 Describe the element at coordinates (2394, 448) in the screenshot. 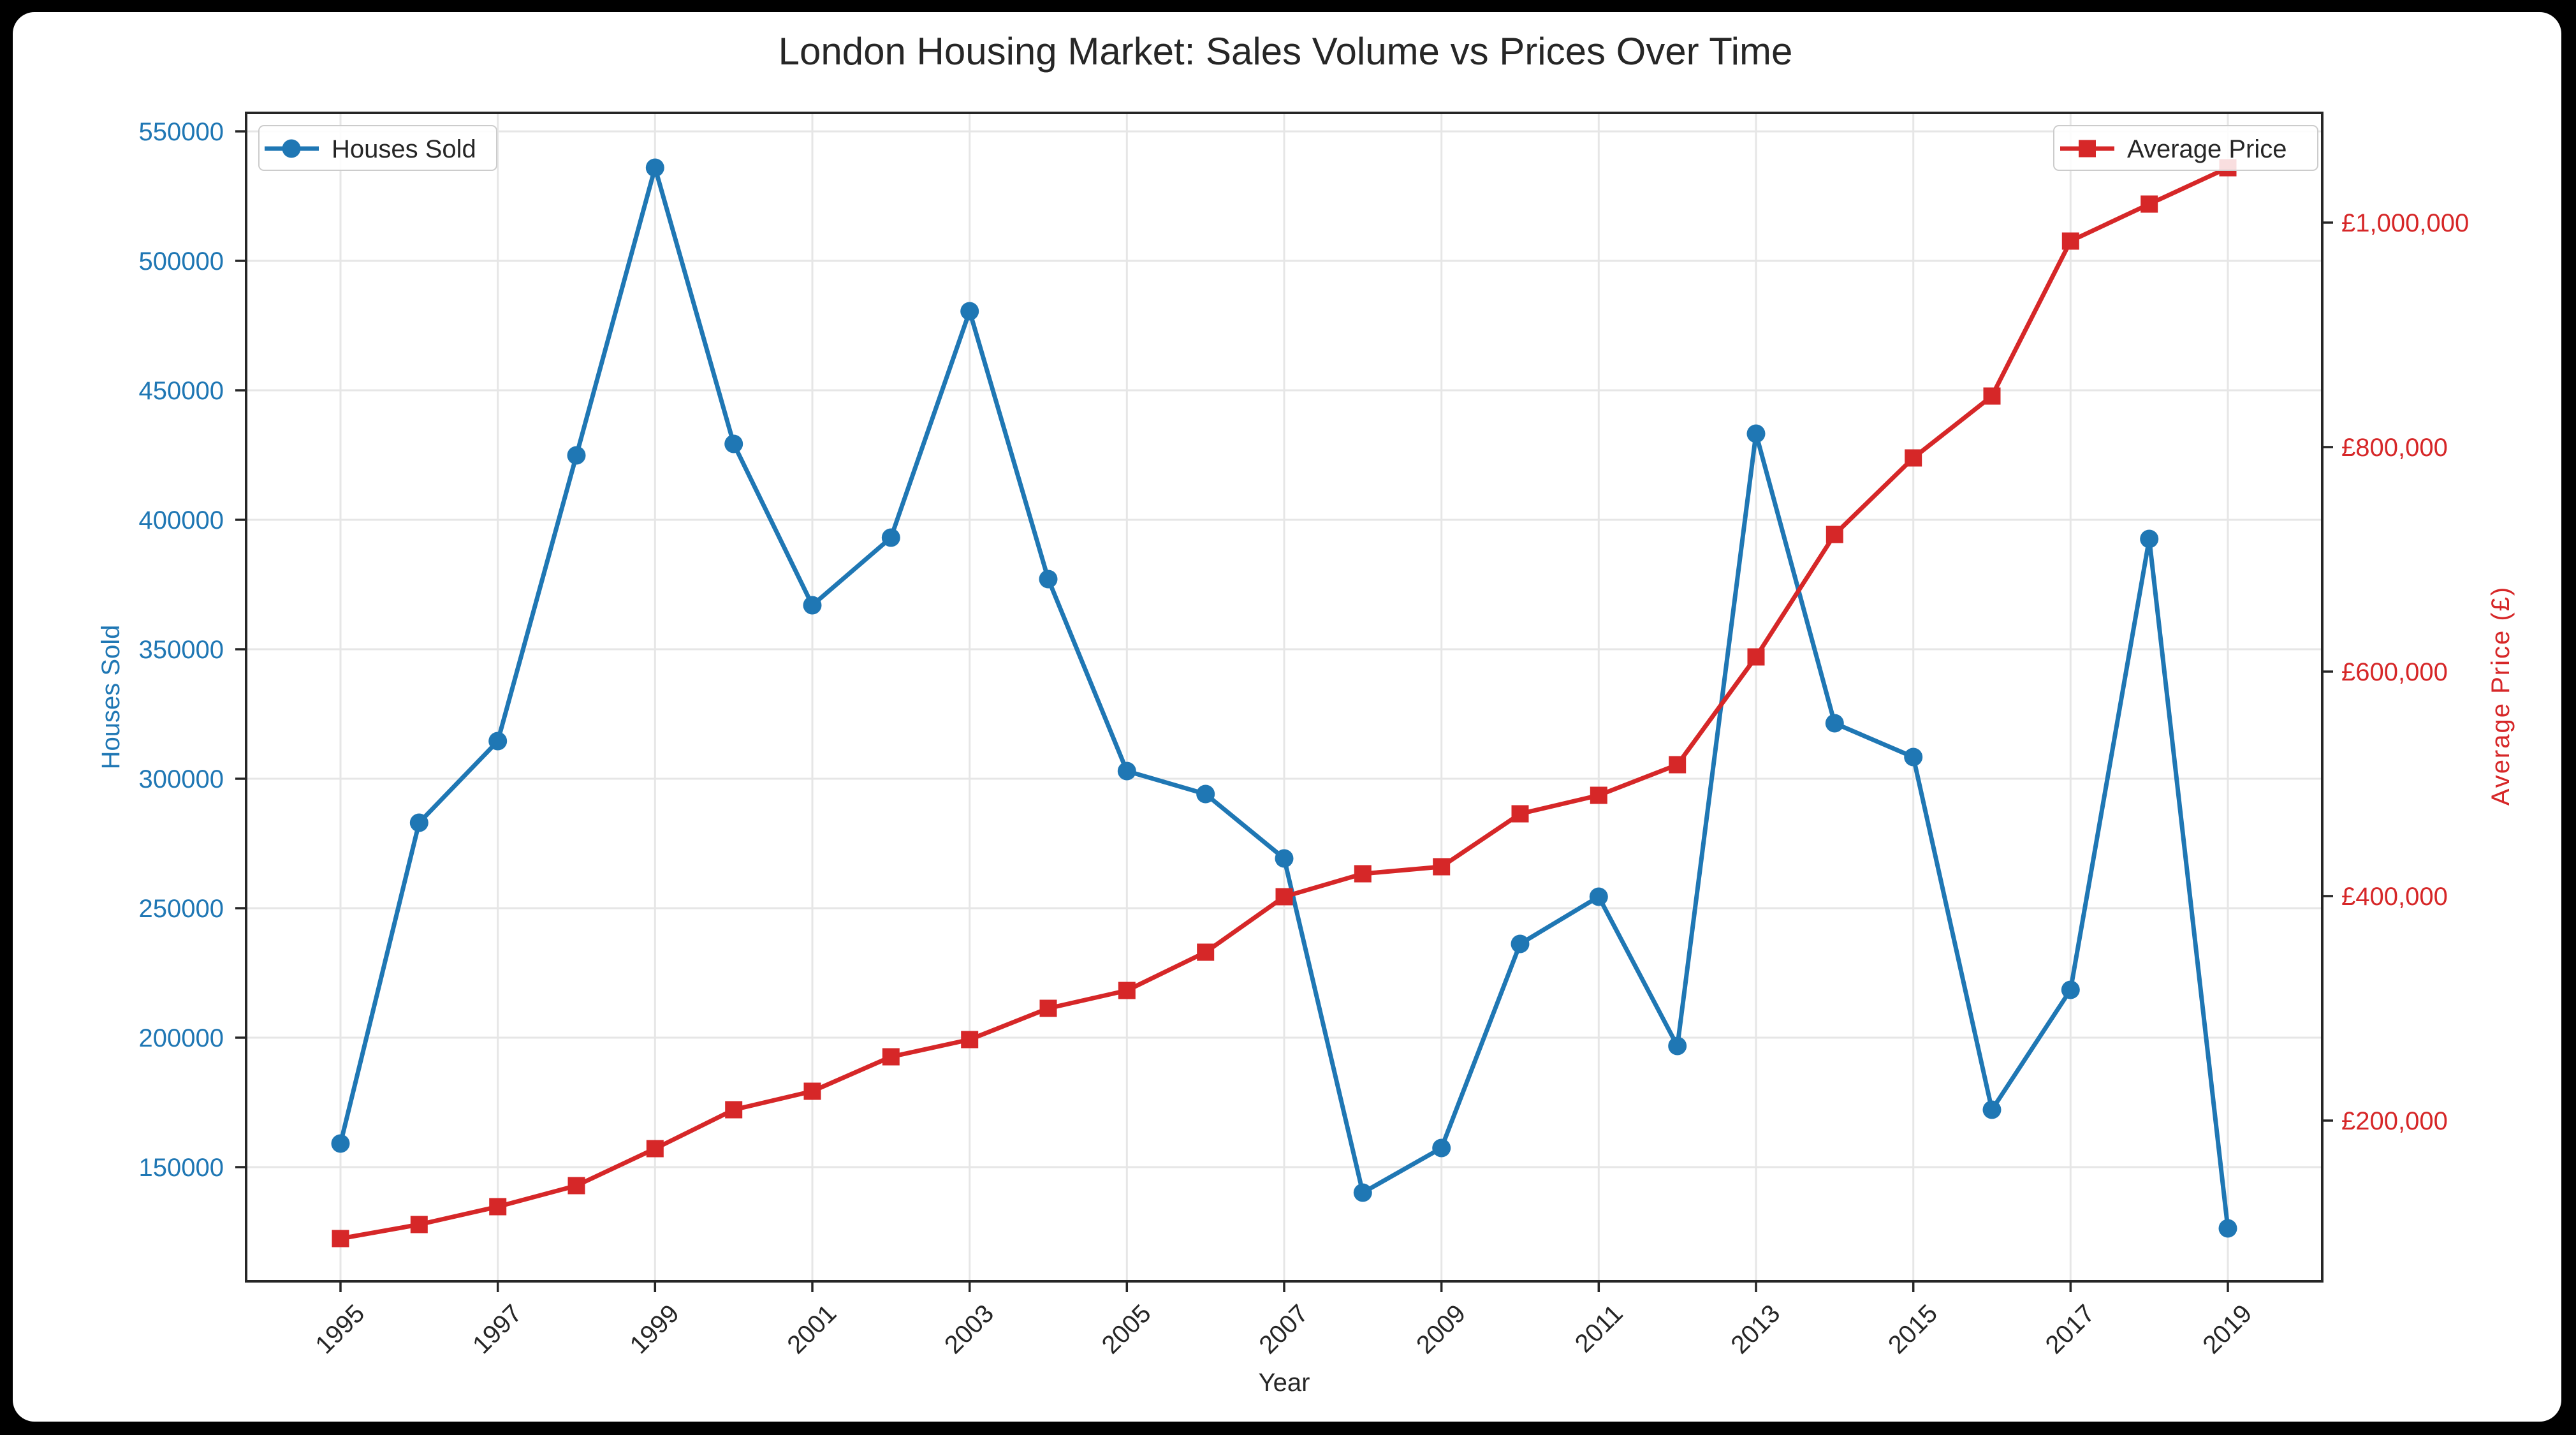

I see `svg-text: £800,000` at that location.